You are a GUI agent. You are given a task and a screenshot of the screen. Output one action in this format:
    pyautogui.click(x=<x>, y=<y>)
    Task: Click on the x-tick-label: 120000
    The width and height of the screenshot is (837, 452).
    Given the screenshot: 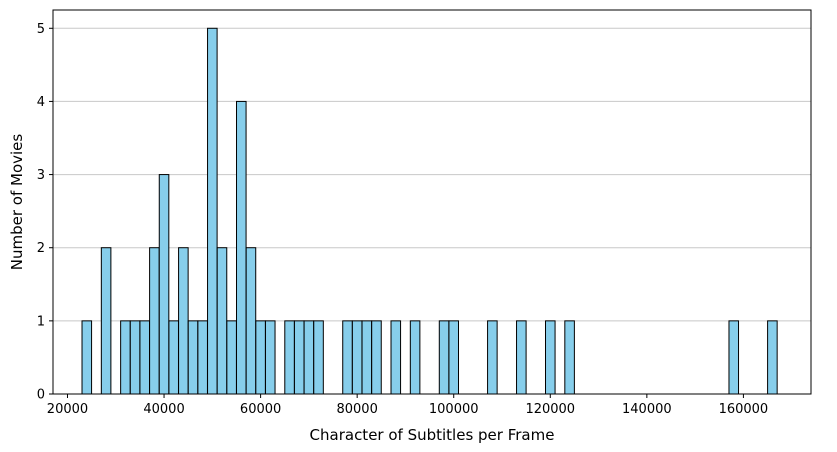 What is the action you would take?
    pyautogui.click(x=550, y=409)
    